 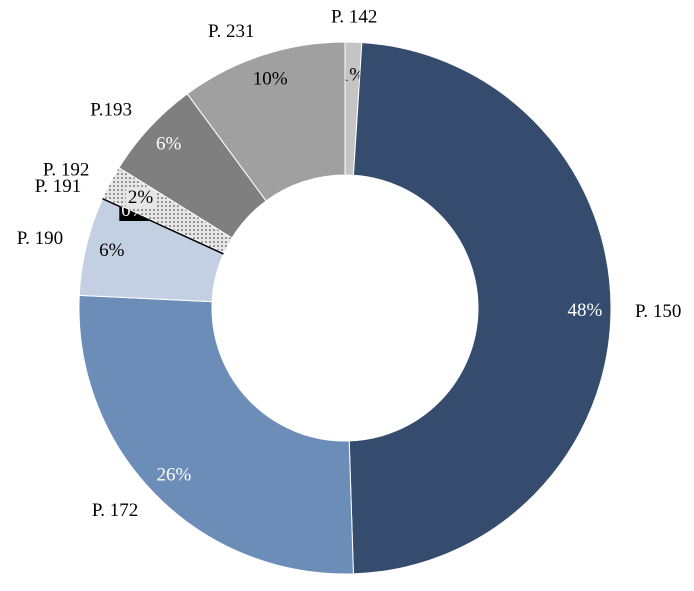 What do you see at coordinates (658, 311) in the screenshot?
I see `category-label: P. 150` at bounding box center [658, 311].